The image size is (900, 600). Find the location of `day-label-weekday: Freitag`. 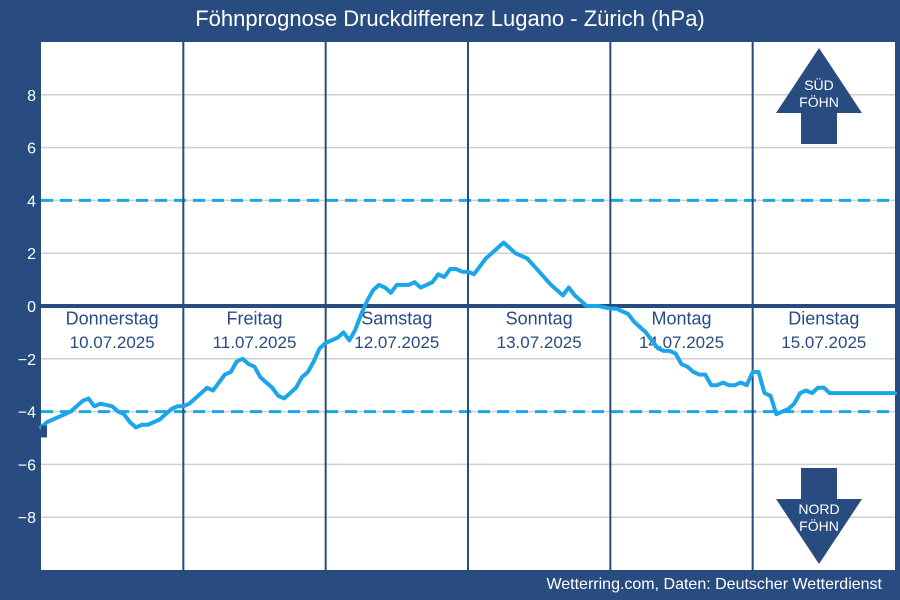

day-label-weekday: Freitag is located at coordinates (254, 318).